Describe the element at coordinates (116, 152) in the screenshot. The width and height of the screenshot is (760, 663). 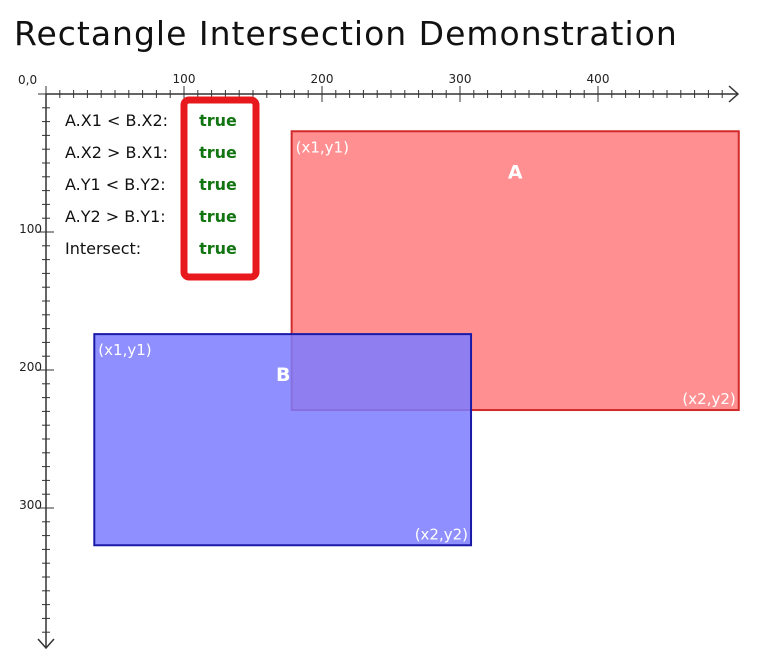
I see `condition-label: A.X2 > B.X1:` at that location.